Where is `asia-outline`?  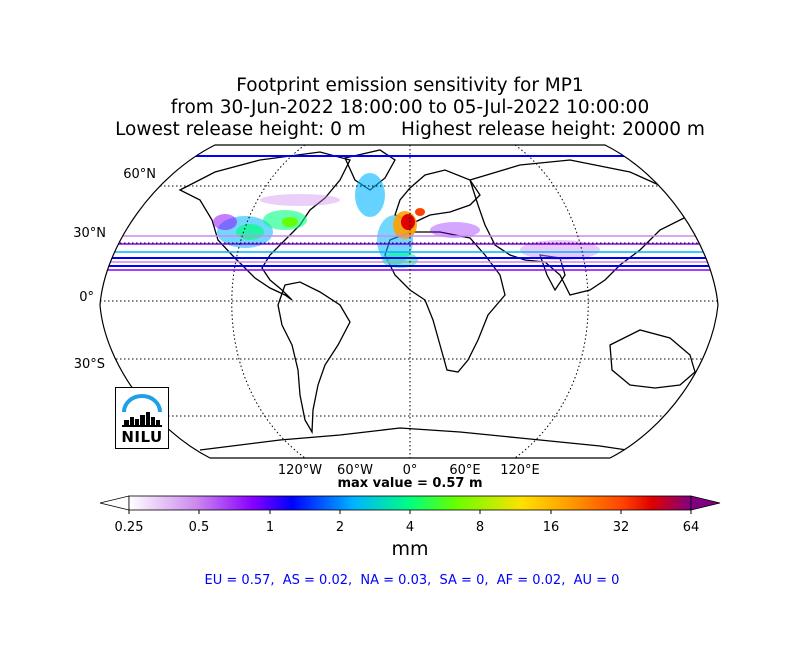 asia-outline is located at coordinates (580, 227).